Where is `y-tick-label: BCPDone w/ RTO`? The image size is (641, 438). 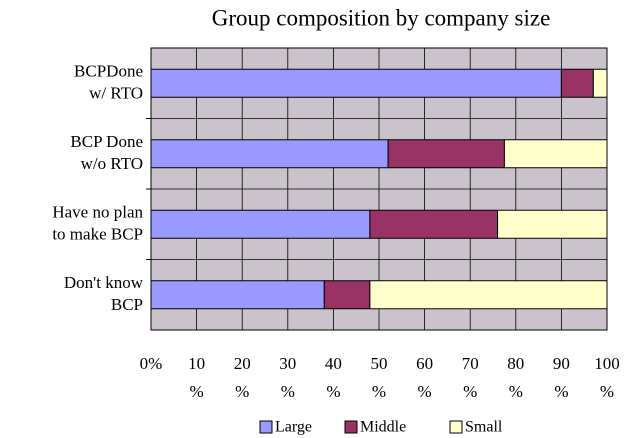
y-tick-label: BCPDone w/ RTO is located at coordinates (108, 81).